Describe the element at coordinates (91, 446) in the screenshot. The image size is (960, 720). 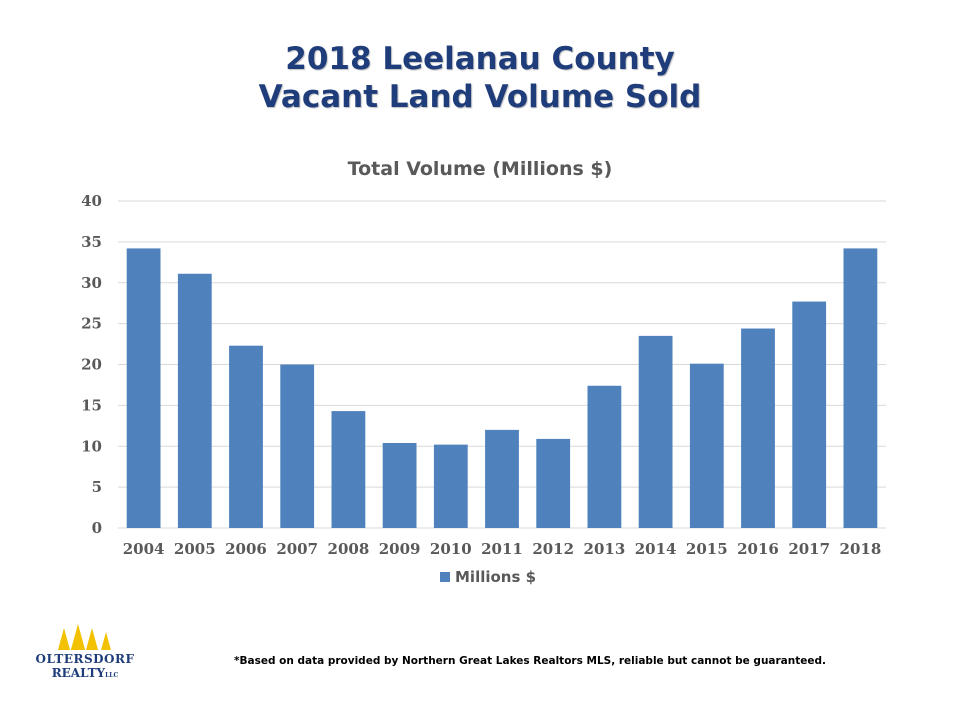
I see `y-tick-label: 10` at that location.